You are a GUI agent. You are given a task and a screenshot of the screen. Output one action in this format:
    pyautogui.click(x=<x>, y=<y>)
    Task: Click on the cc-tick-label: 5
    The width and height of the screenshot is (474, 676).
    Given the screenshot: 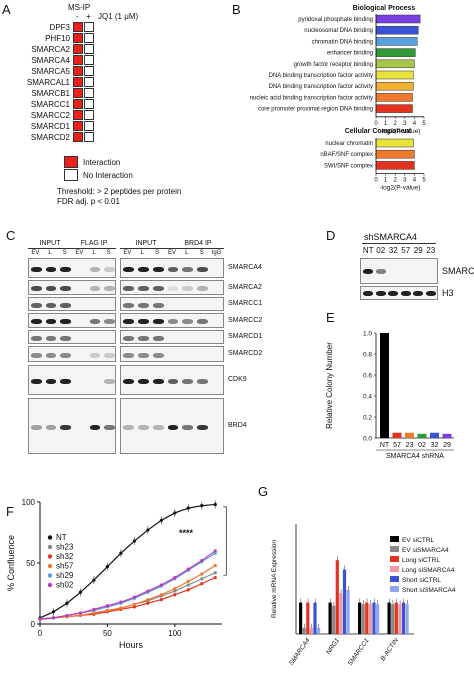 What is the action you would take?
    pyautogui.click(x=424, y=181)
    